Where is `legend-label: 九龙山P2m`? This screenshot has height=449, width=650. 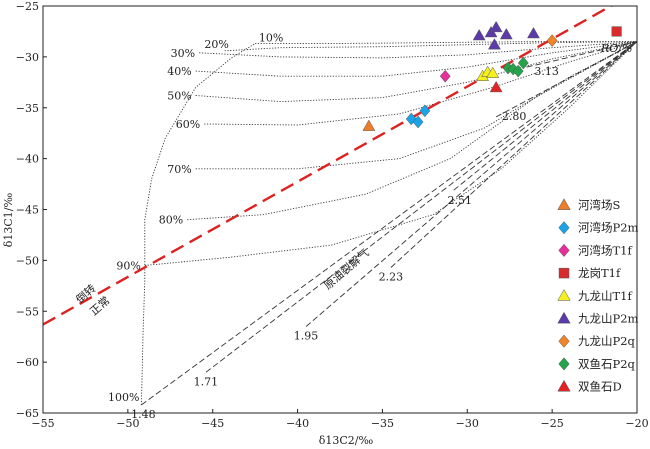 legend-label: 九龙山P2m is located at coordinates (608, 319).